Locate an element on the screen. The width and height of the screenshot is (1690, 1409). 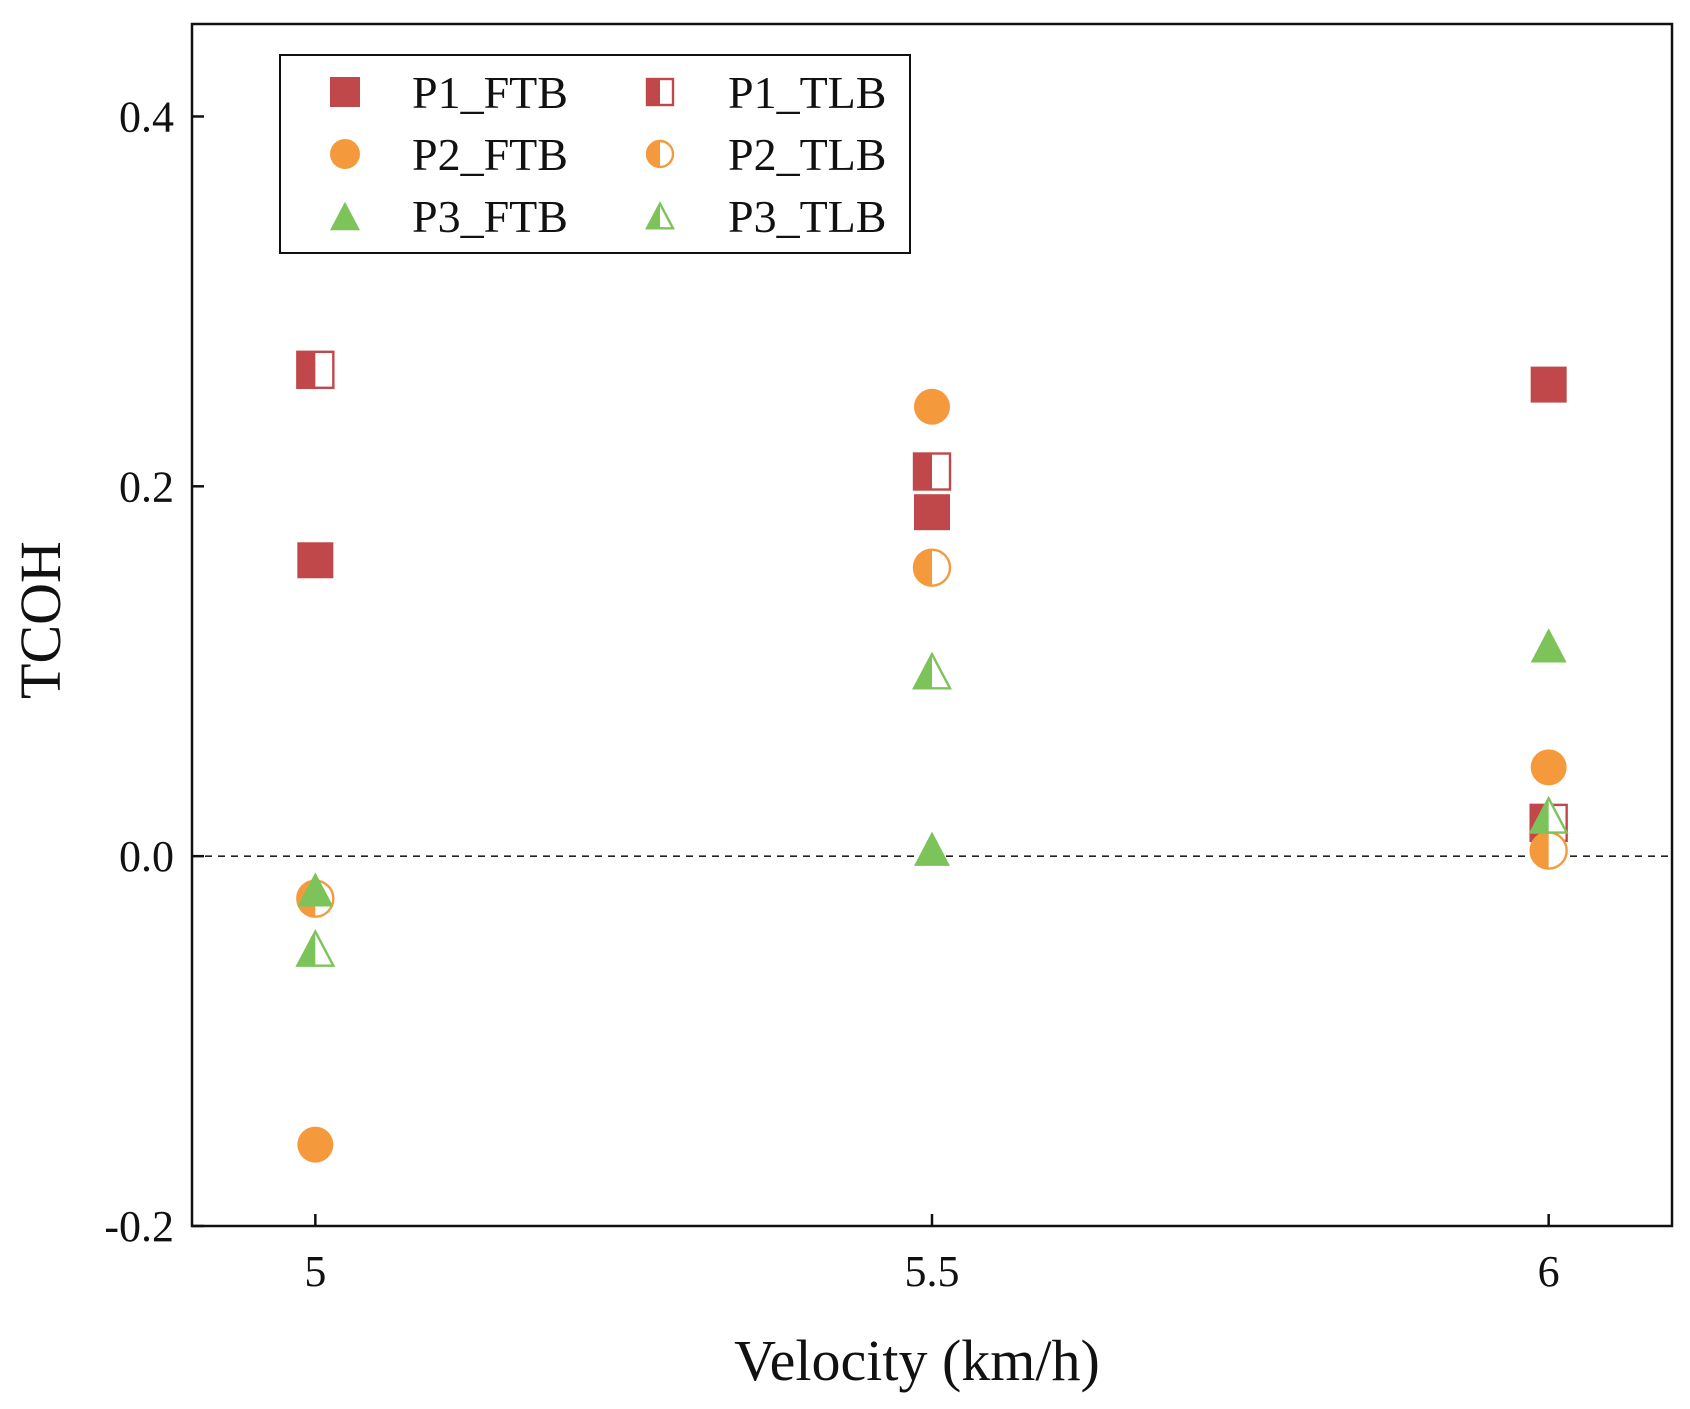
legend-label: P3_TLB is located at coordinates (807, 216).